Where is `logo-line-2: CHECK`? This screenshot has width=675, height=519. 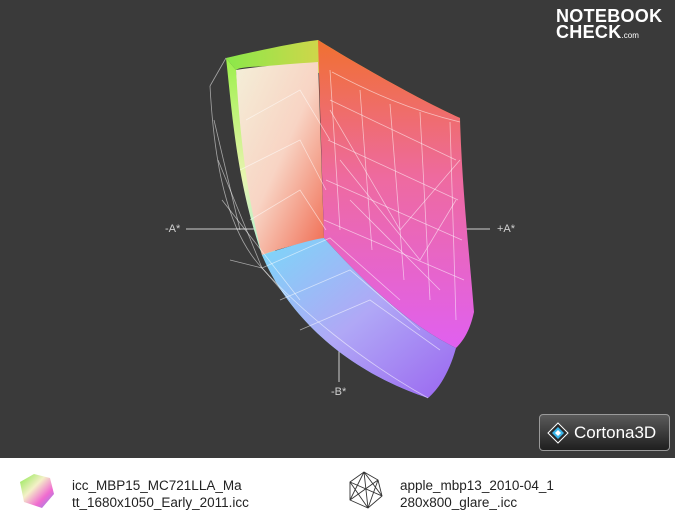 logo-line-2: CHECK is located at coordinates (589, 32).